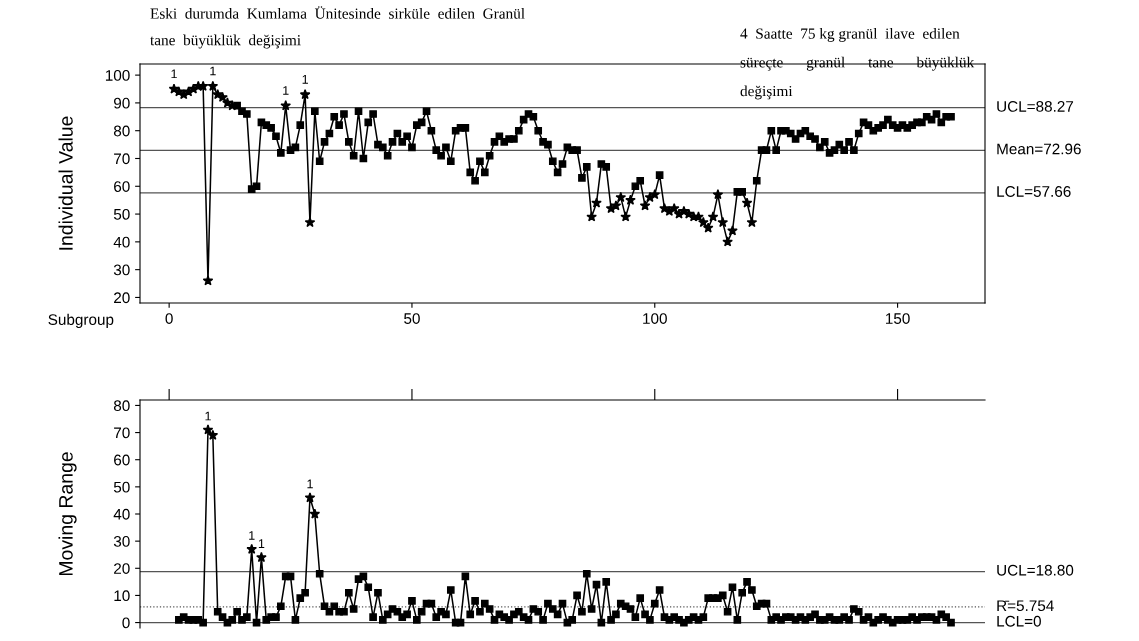  Describe the element at coordinates (898, 318) in the screenshot. I see `x-tick-label: 150` at that location.